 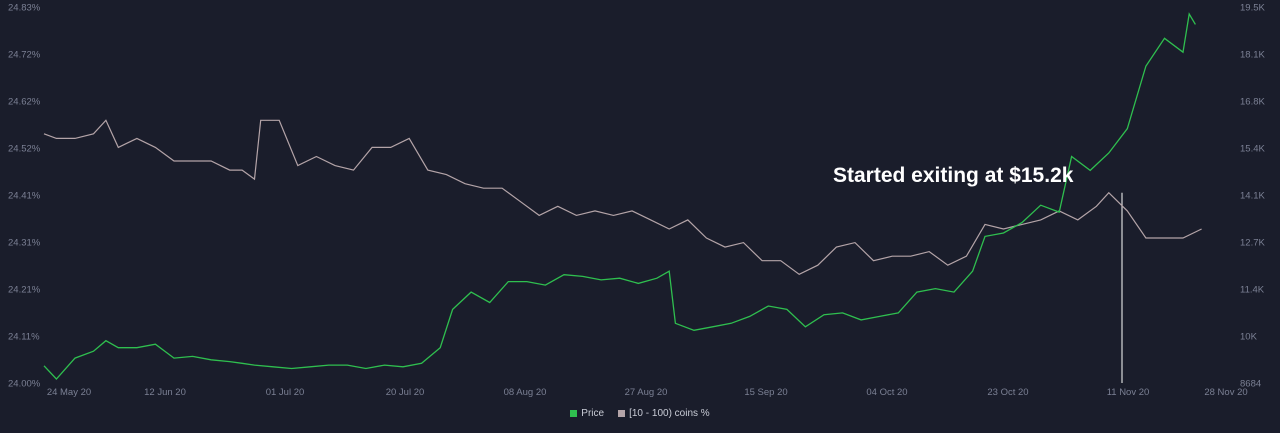 I want to click on left-tick-label: 24.83%, so click(x=24, y=8).